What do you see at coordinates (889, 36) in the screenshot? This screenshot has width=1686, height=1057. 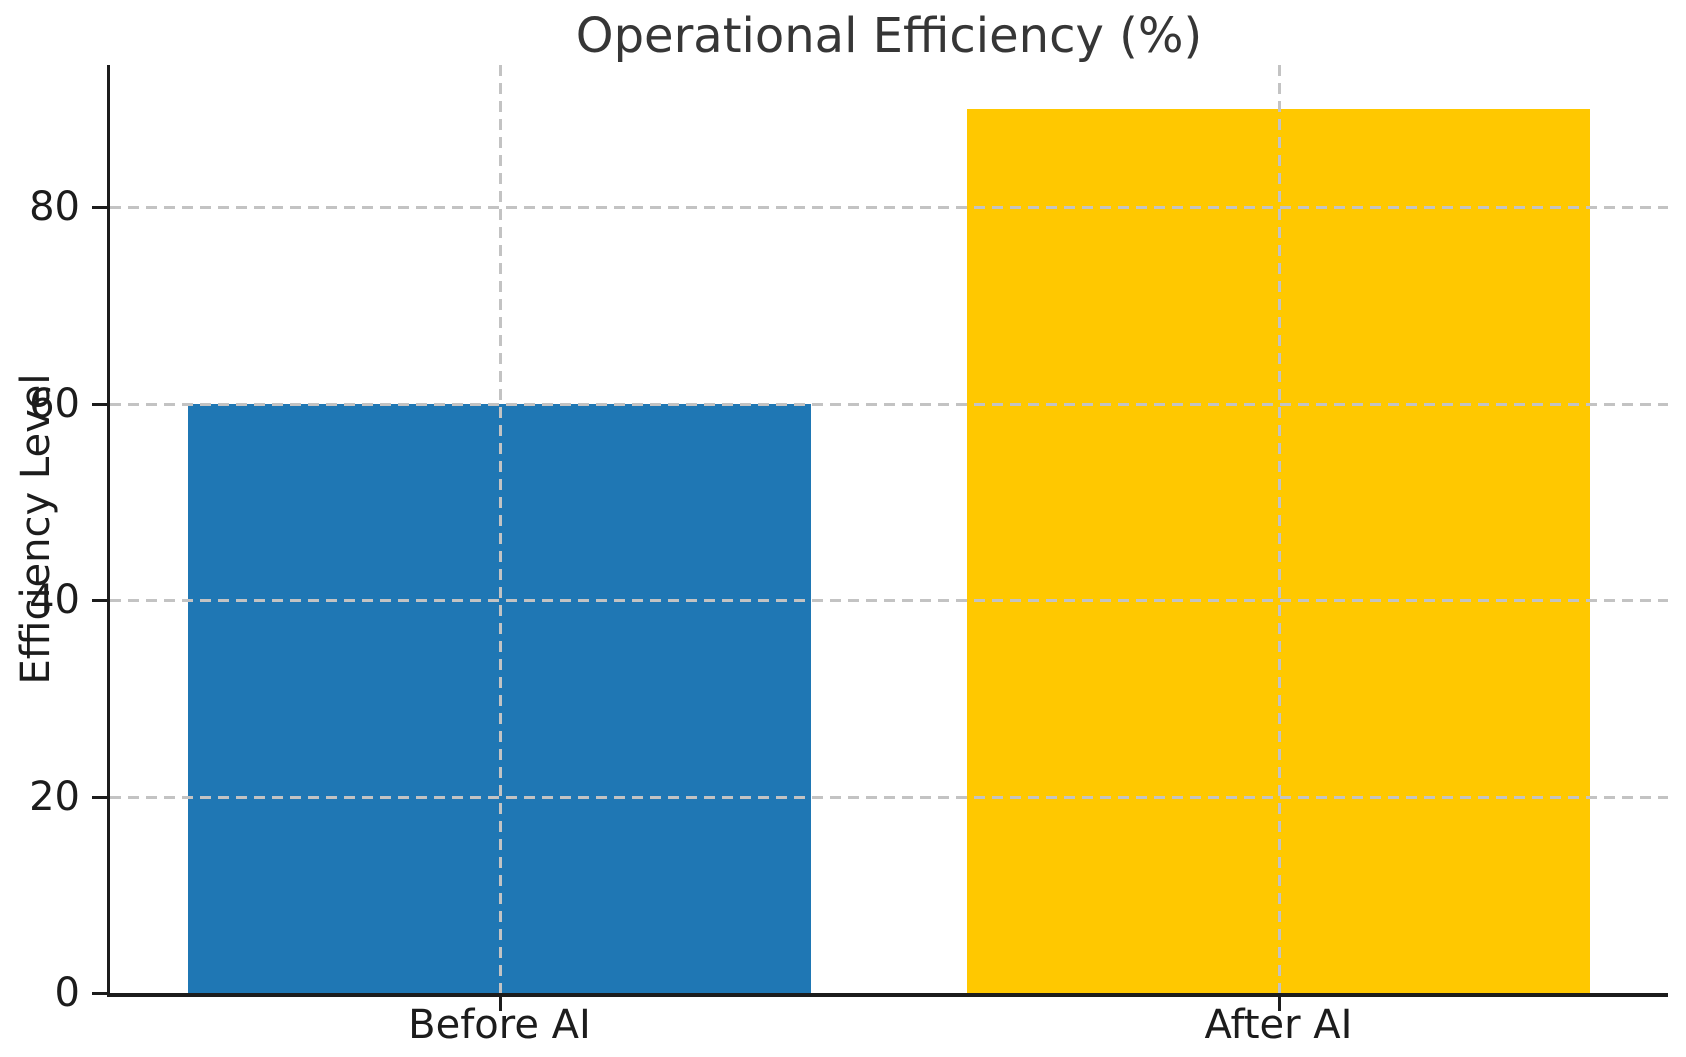 I see `chart-title: Operational Efficiency (%)` at bounding box center [889, 36].